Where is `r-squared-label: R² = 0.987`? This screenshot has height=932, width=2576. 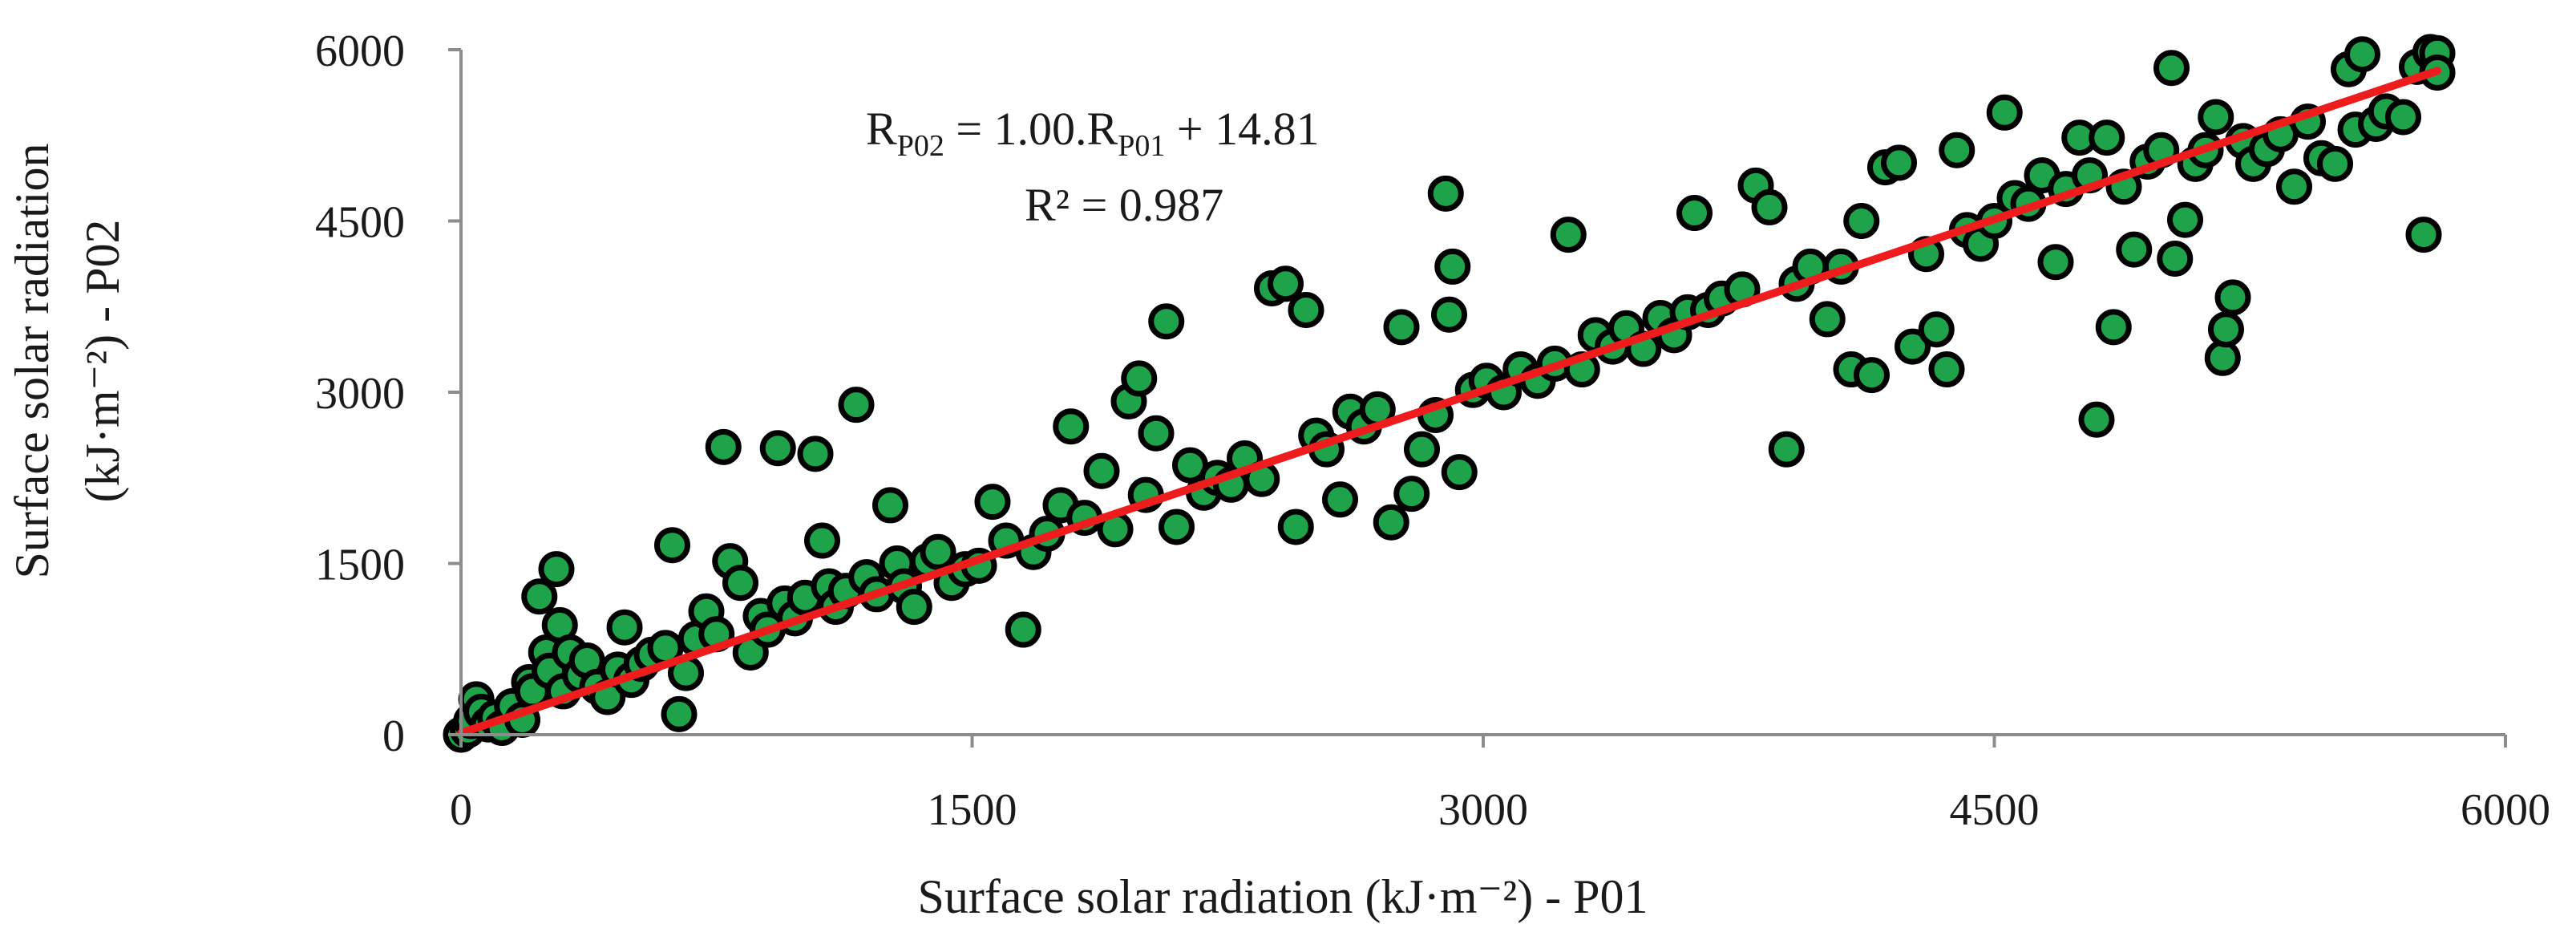 r-squared-label: R² = 0.987 is located at coordinates (1124, 205).